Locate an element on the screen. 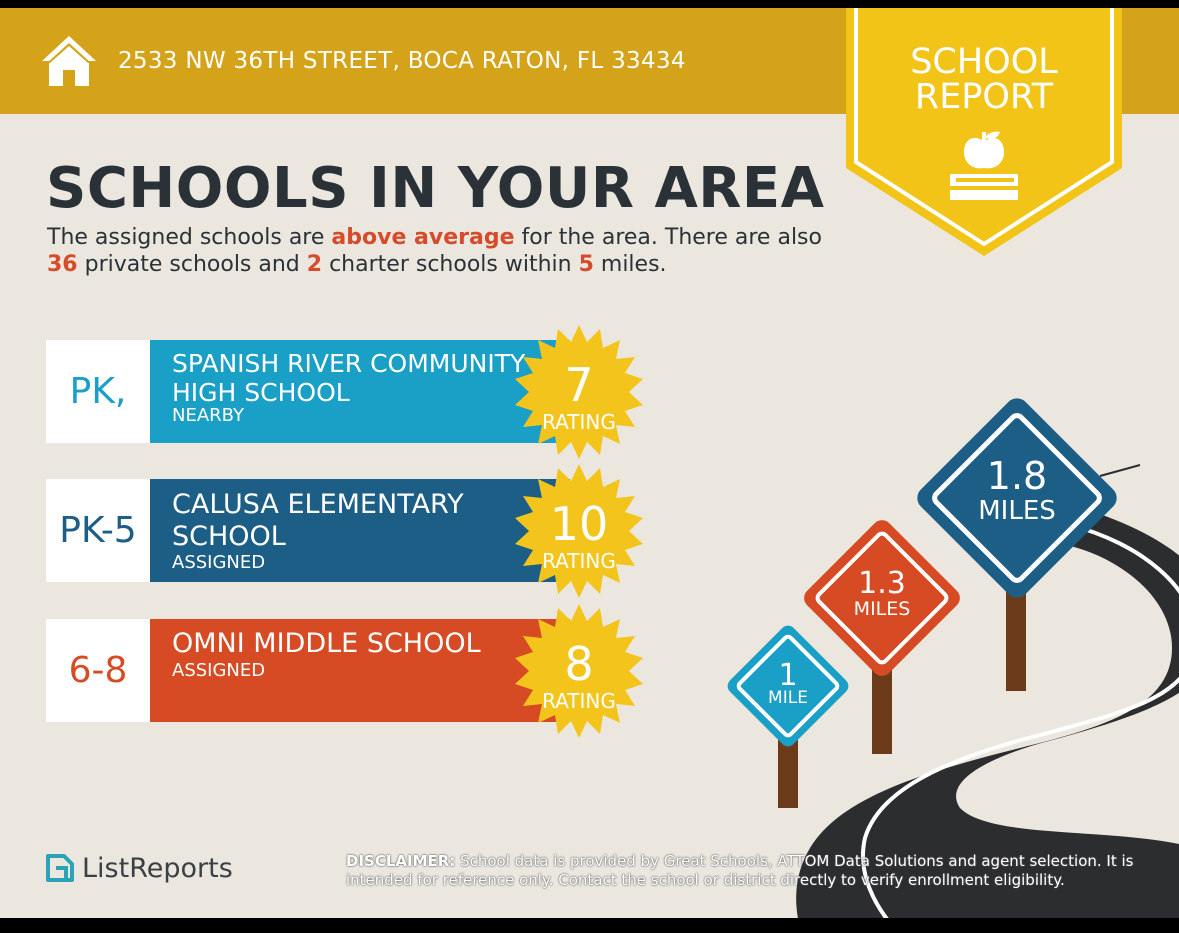  school-name-line-1: SPANISH RIVER COMMUNITY is located at coordinates (349, 363).